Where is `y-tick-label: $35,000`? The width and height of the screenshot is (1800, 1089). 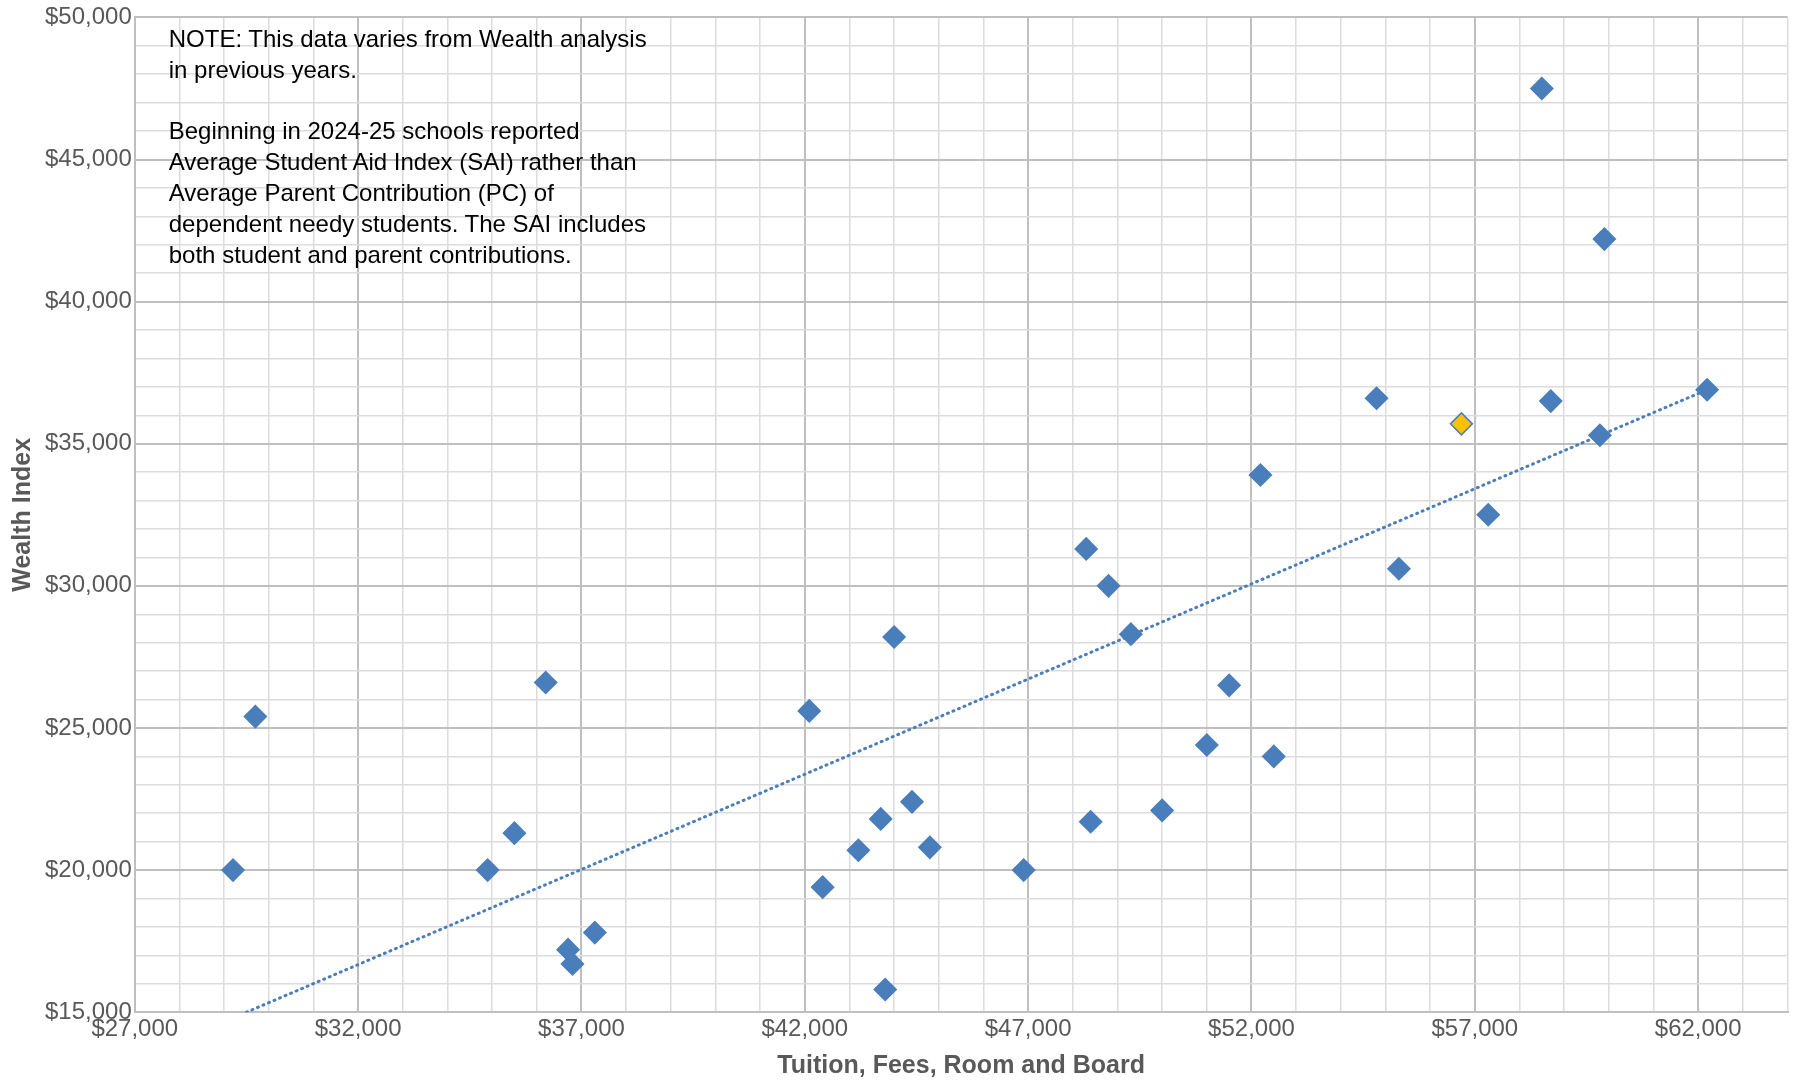
y-tick-label: $35,000 is located at coordinates (88, 442).